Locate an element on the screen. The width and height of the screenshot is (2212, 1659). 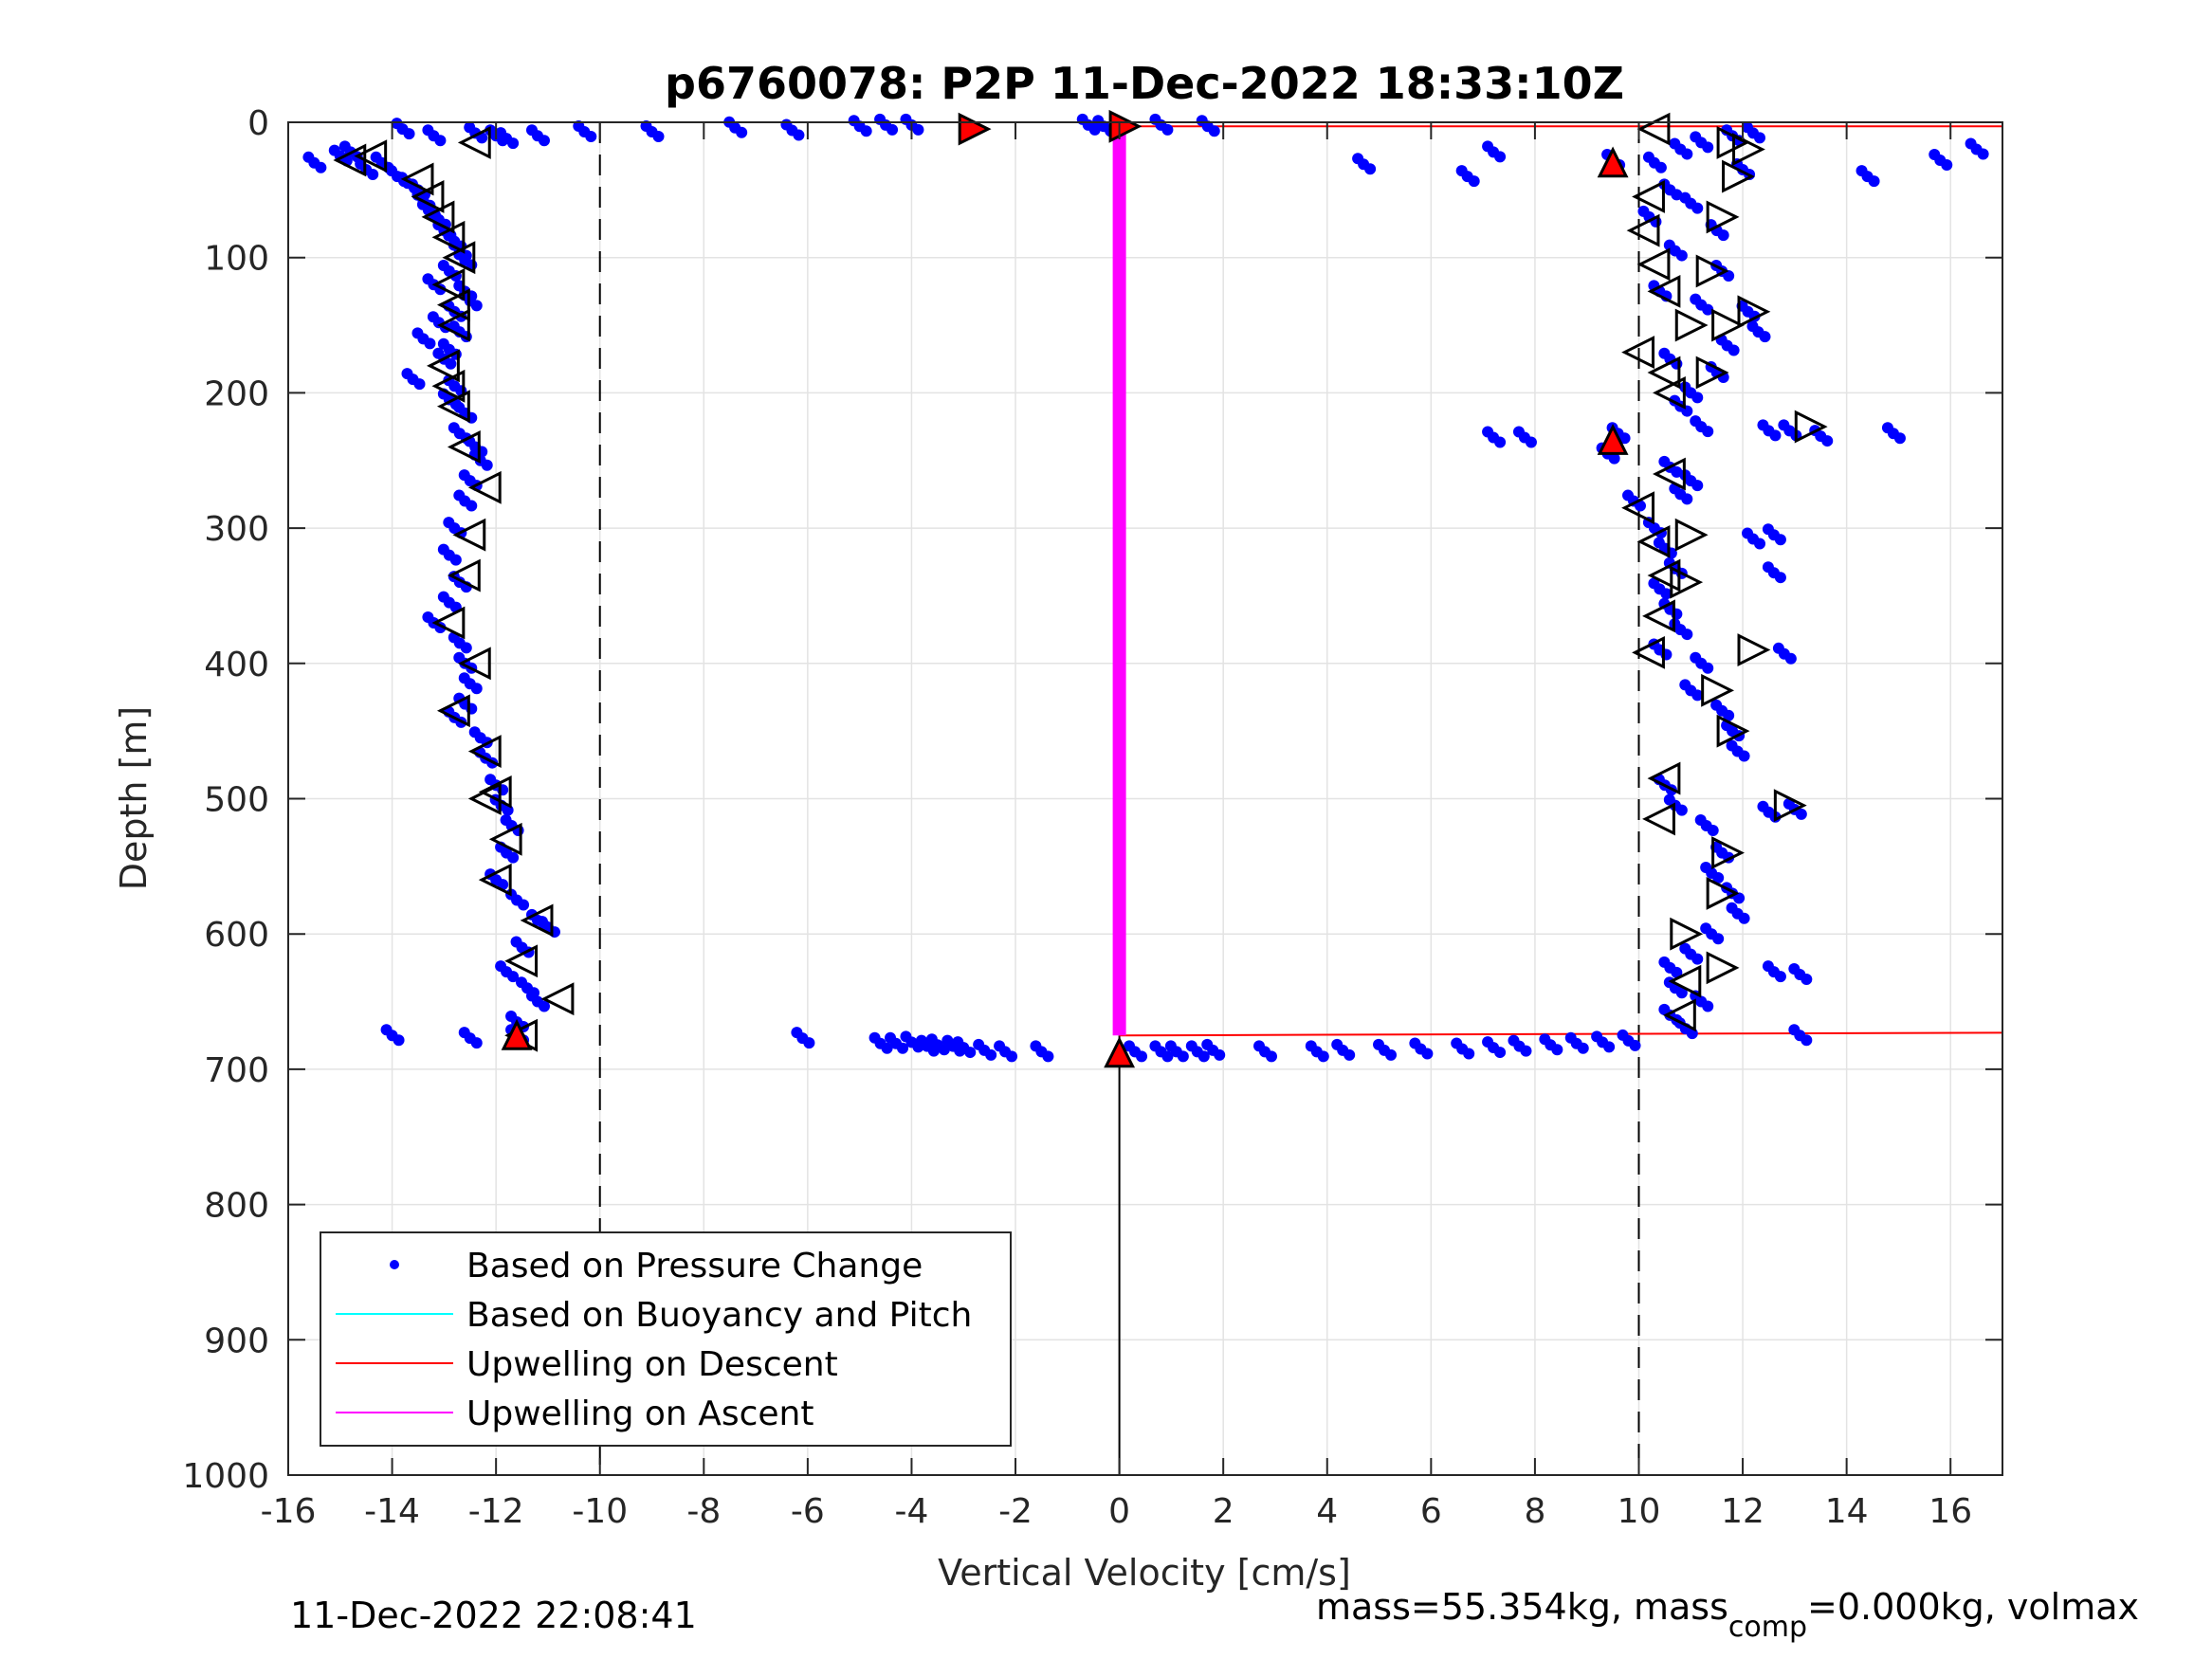
legend-label: Upwelling on Ascent is located at coordinates (640, 1414).